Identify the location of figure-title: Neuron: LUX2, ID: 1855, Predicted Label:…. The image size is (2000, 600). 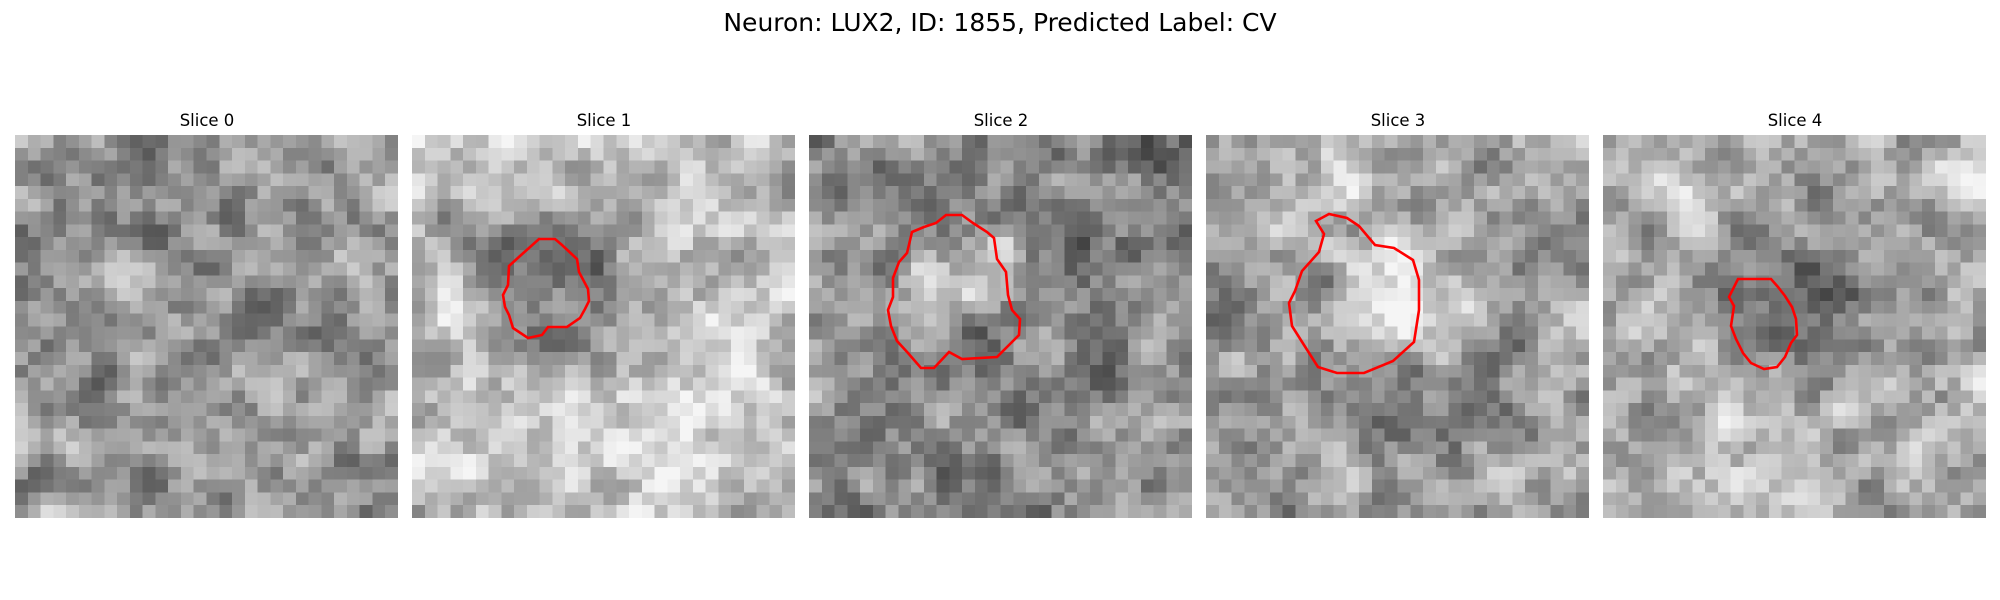
(1000, 22).